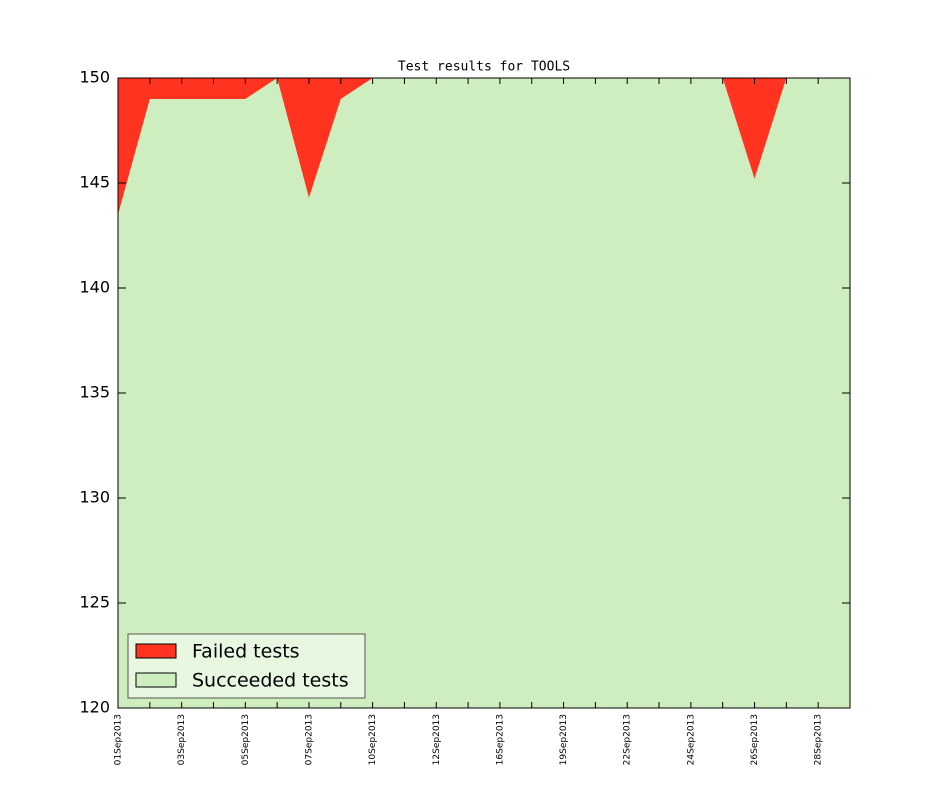 This screenshot has height=787, width=944. Describe the element at coordinates (755, 739) in the screenshot. I see `x-tick-label: 26Sep2013` at that location.